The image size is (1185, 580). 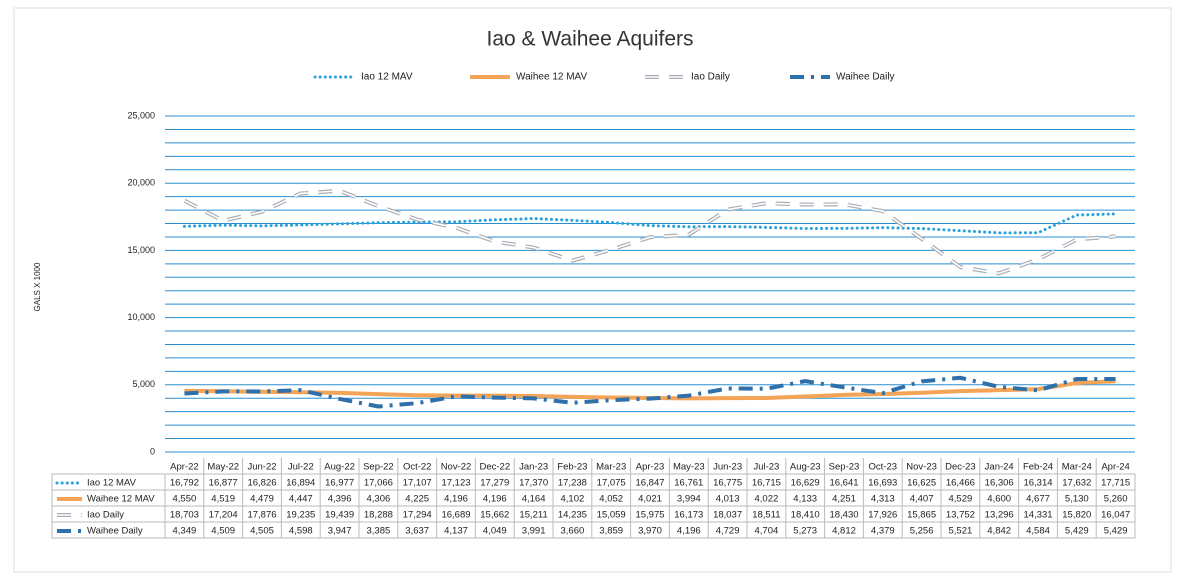 I want to click on y-tick-label: 25,000, so click(x=141, y=115).